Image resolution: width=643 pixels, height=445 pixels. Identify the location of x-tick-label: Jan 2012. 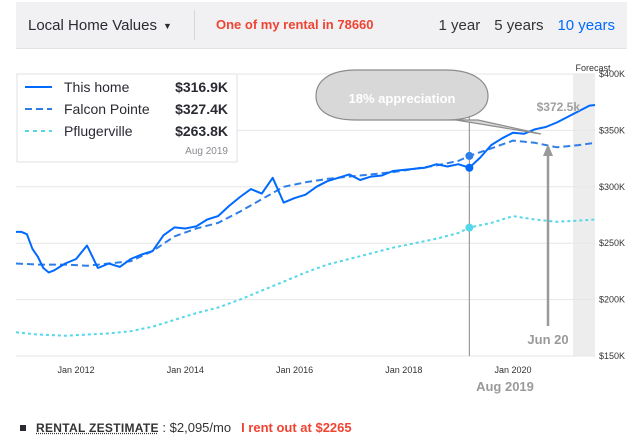
(76, 370).